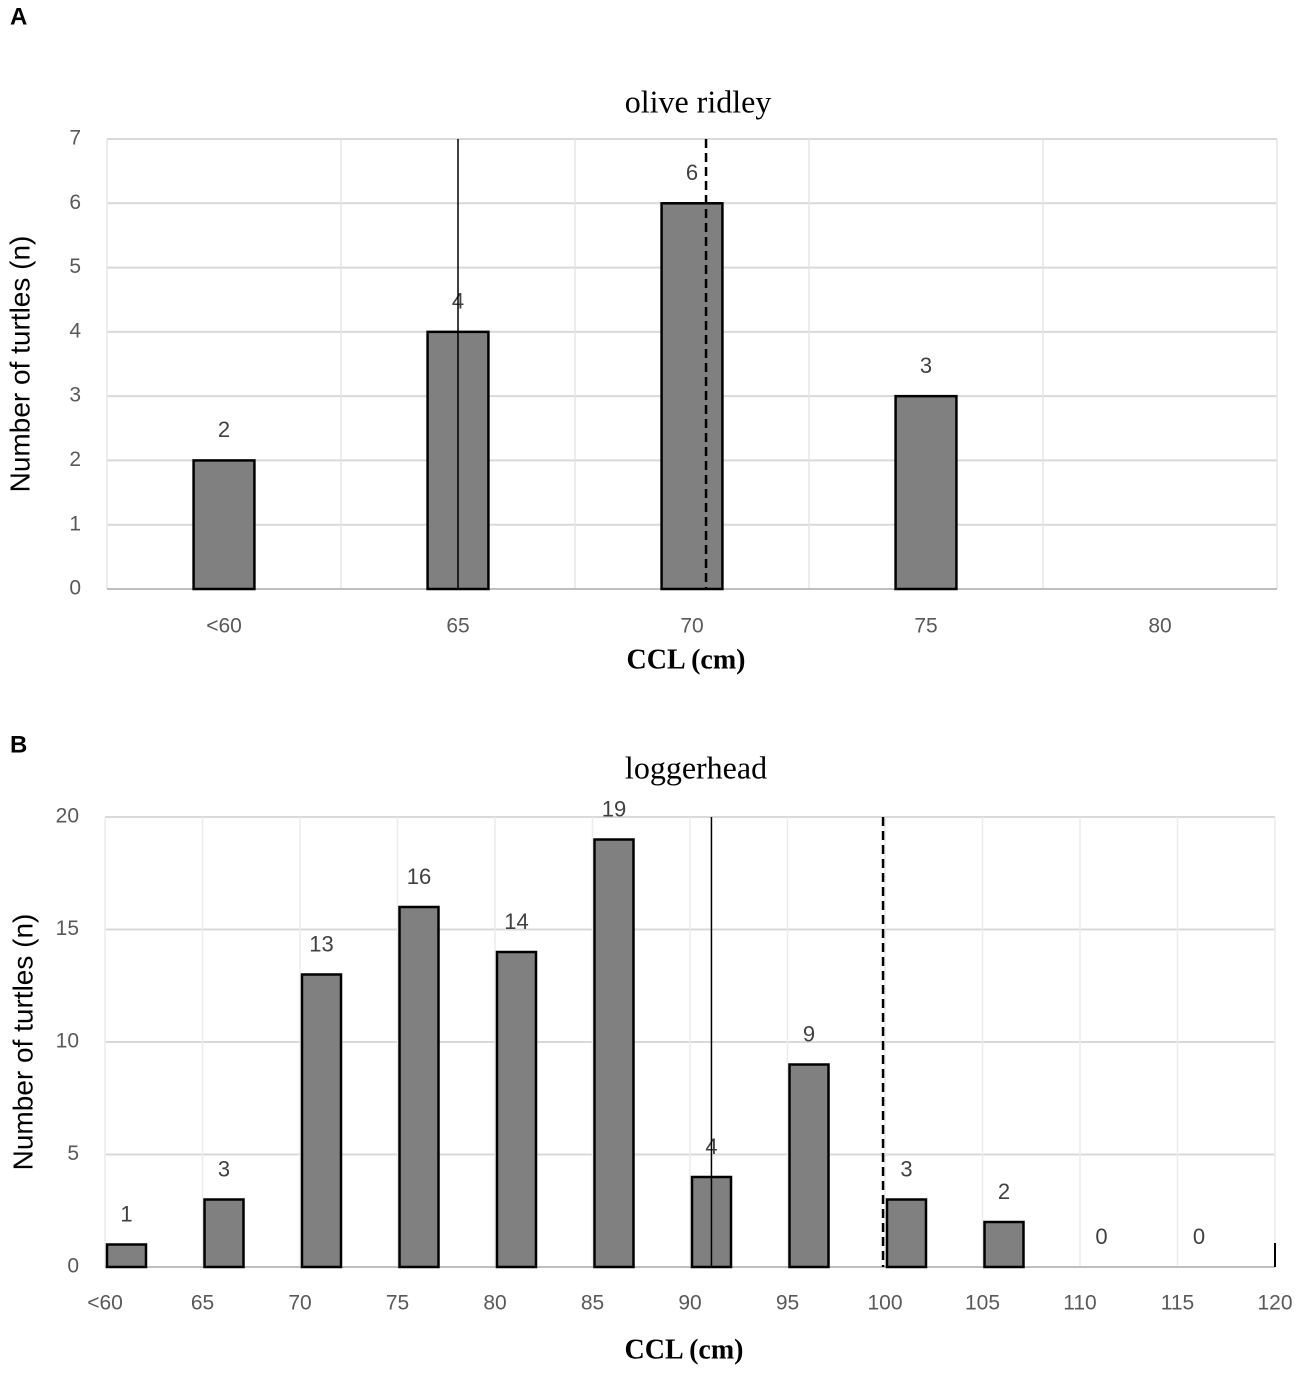 The image size is (1299, 1375). I want to click on value-label: 19, so click(614, 808).